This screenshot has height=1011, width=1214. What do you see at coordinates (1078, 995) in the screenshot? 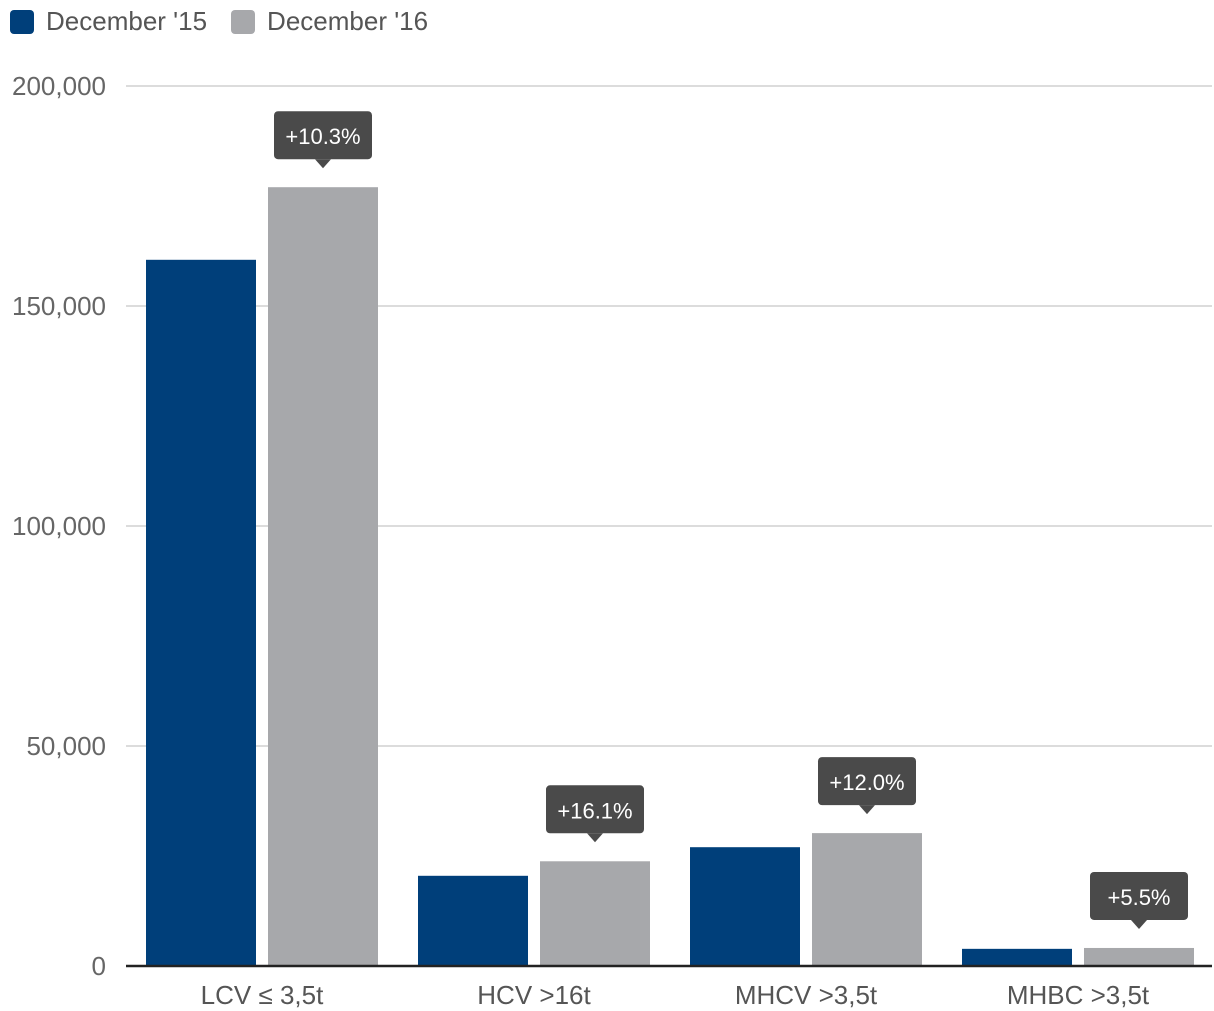
I see `x-tick-label: MHBC >3,5t` at bounding box center [1078, 995].